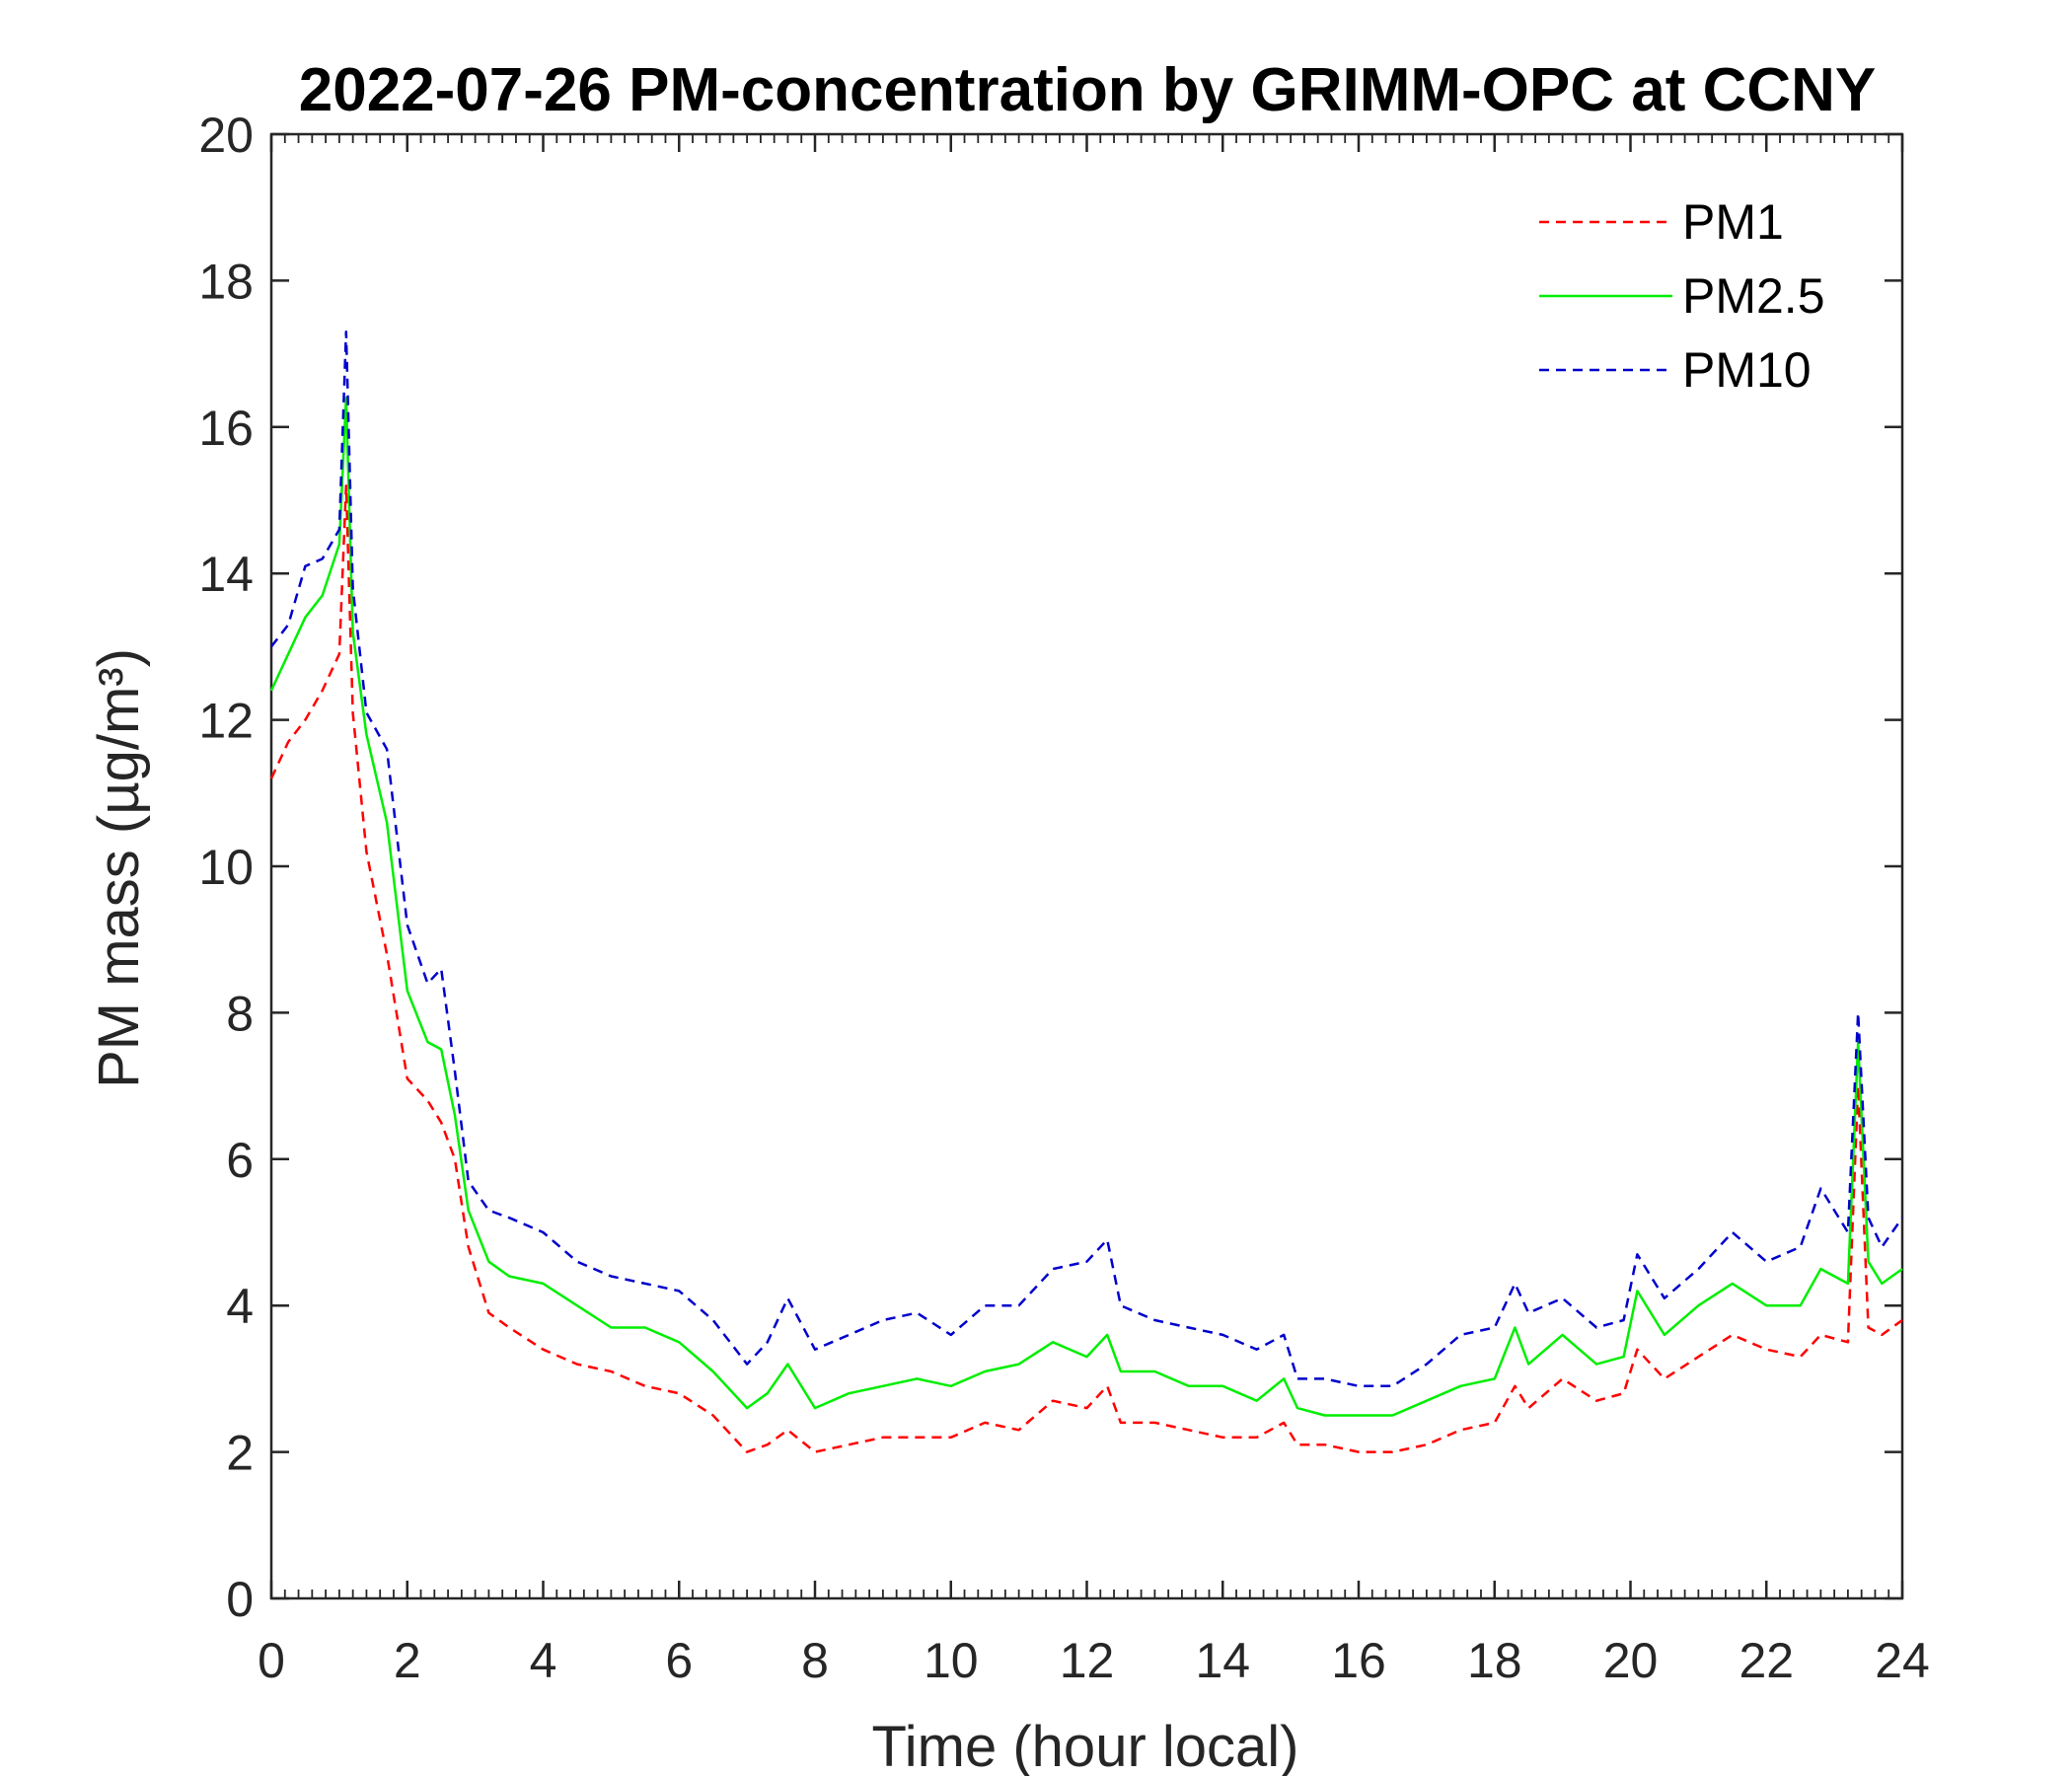  What do you see at coordinates (815, 1661) in the screenshot?
I see `x-tick-label: 8` at bounding box center [815, 1661].